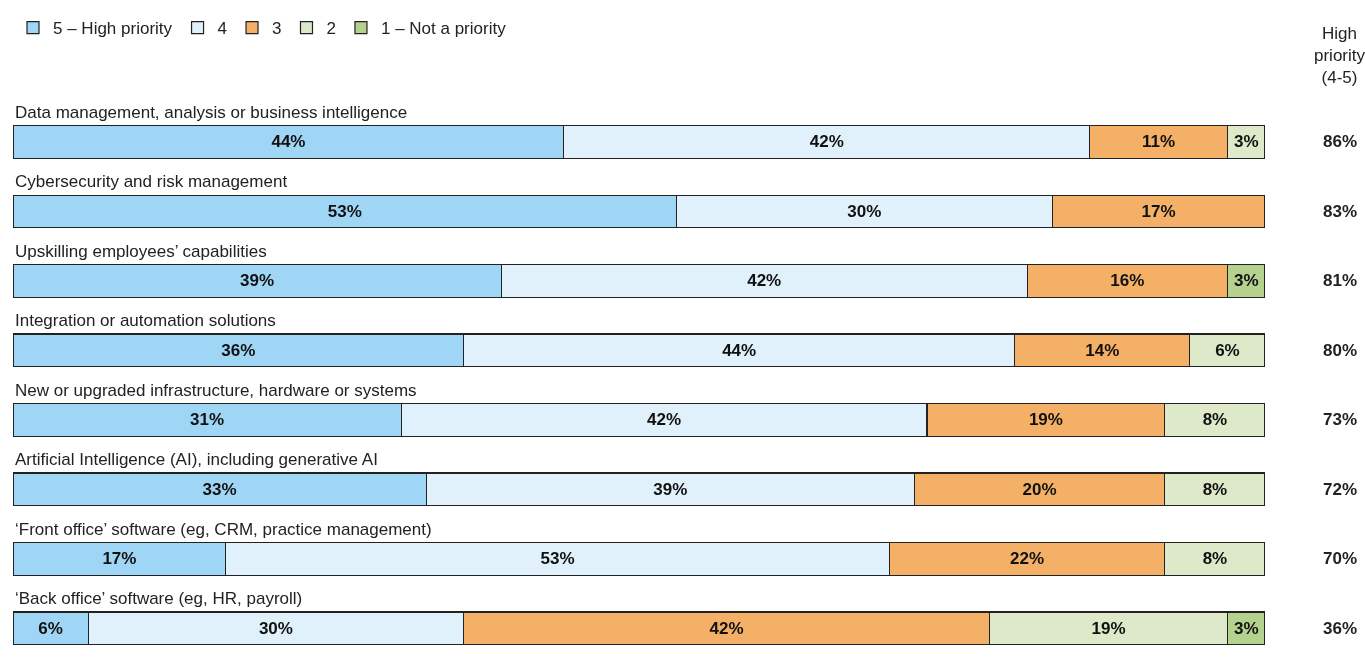 This screenshot has width=1365, height=671. Describe the element at coordinates (1159, 142) in the screenshot. I see `data-label: 11%` at that location.